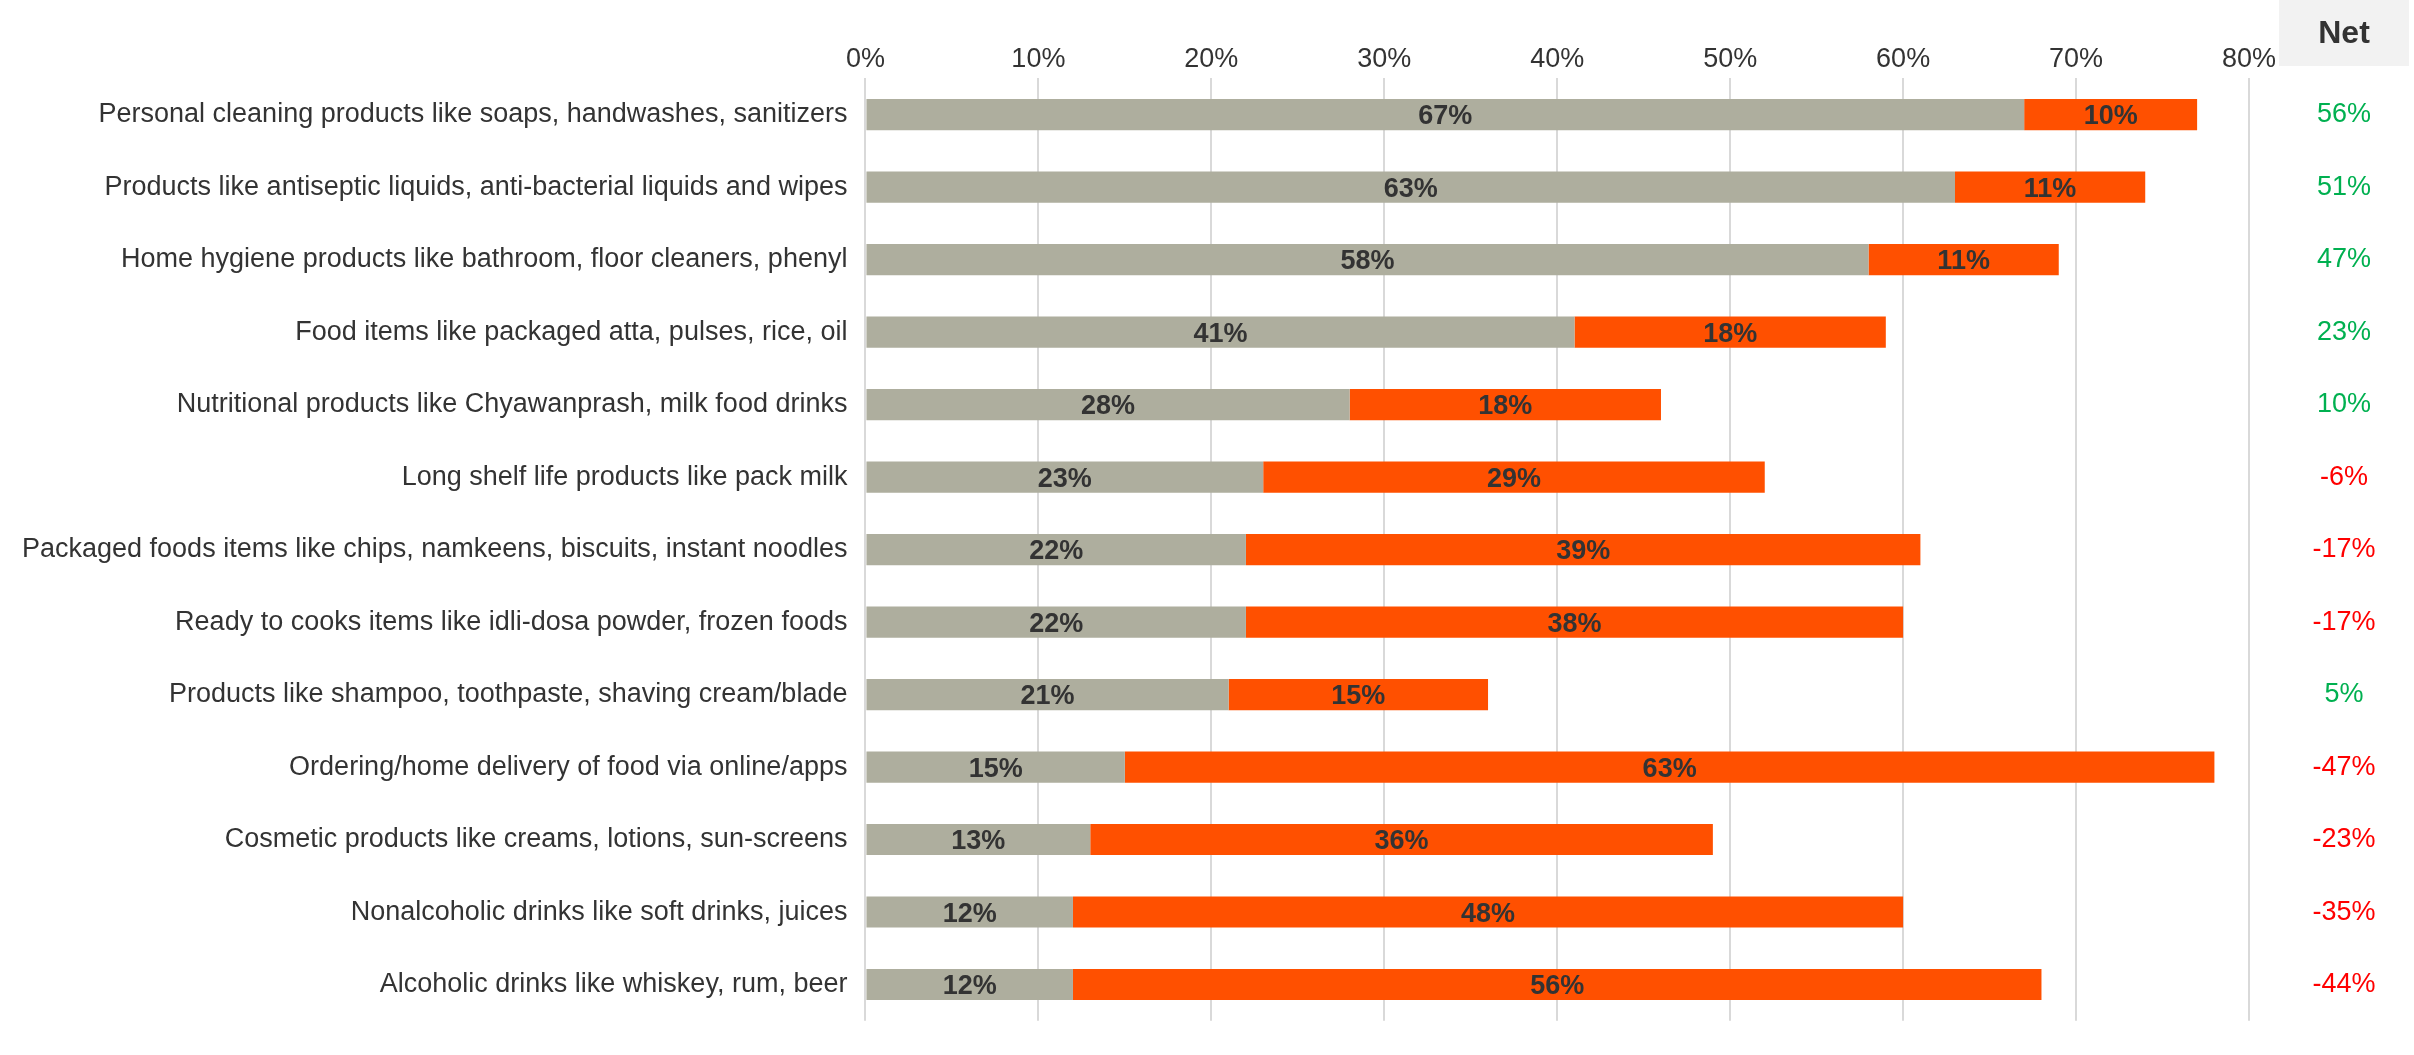  I want to click on text: Net, so click(2344, 31).